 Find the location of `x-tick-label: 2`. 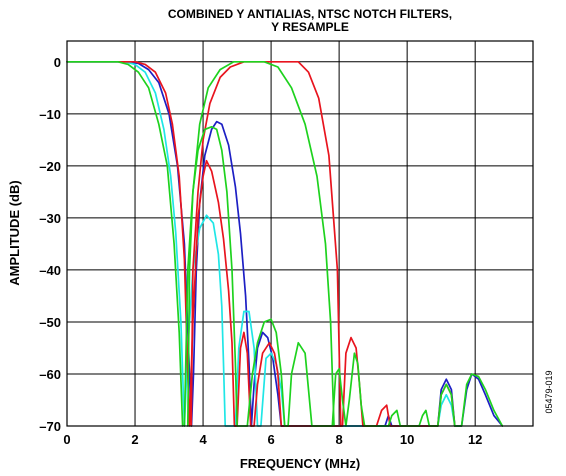

x-tick-label: 2 is located at coordinates (134, 439).